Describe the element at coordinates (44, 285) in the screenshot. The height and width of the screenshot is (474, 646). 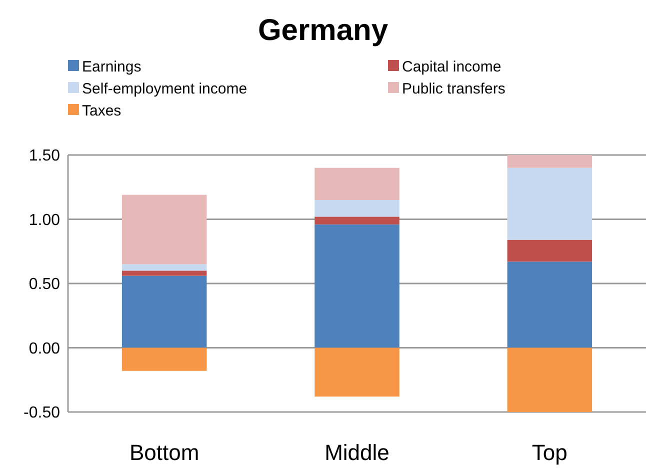
I see `y-tick-label: 0.50` at that location.